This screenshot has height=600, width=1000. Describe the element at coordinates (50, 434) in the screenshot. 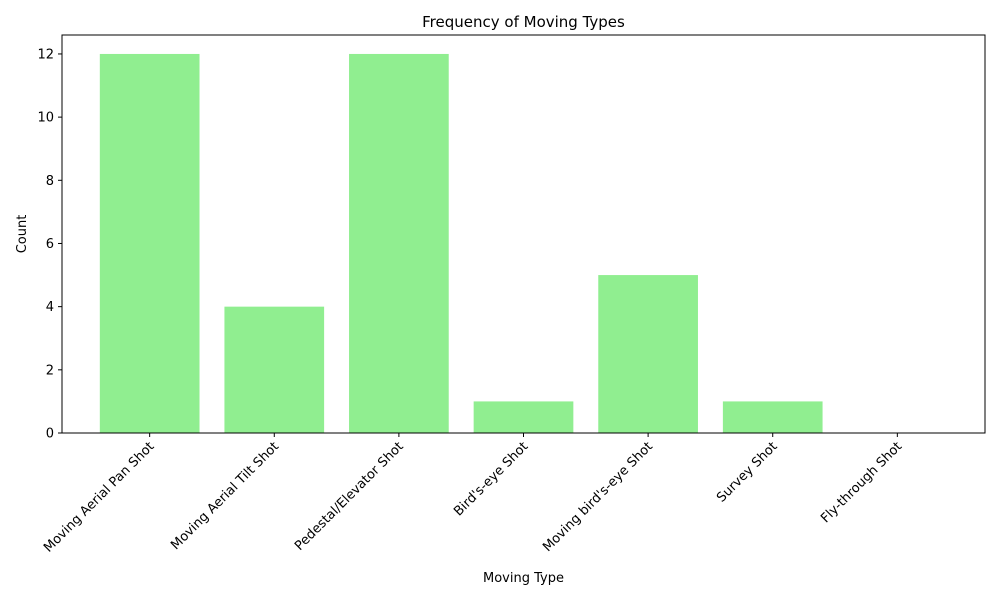

I see `y-tick-label: 0` at that location.